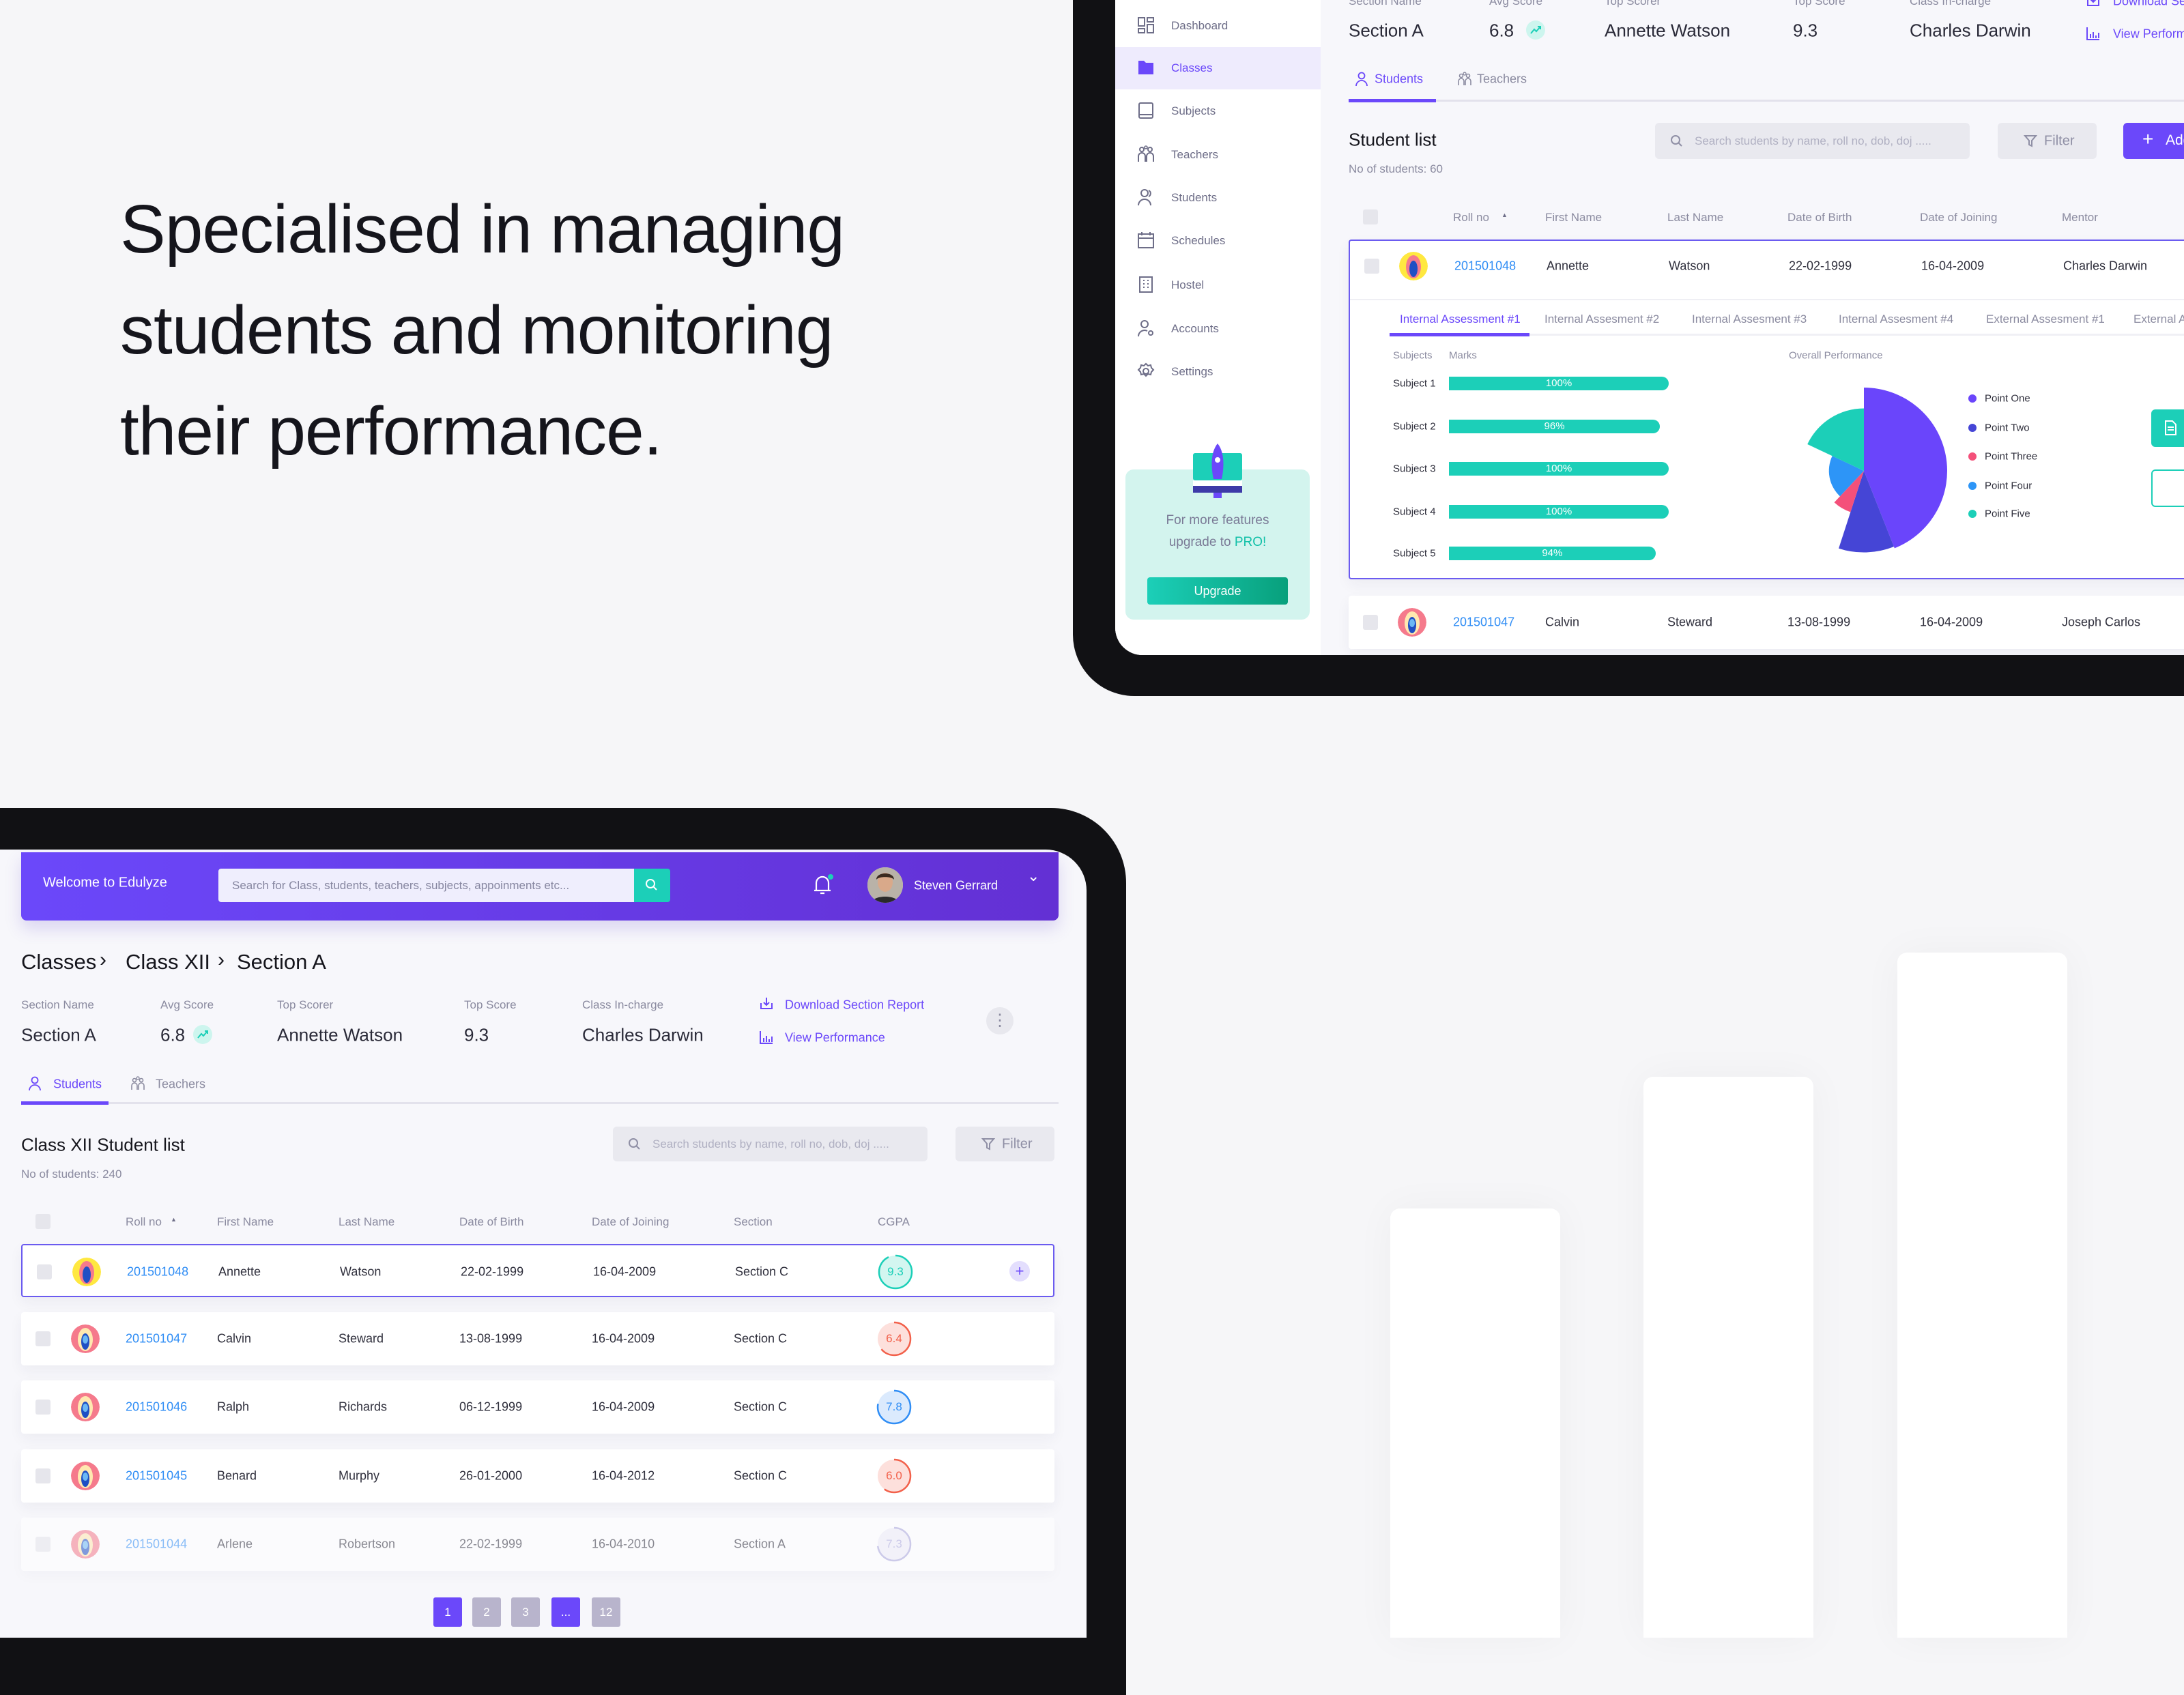 The height and width of the screenshot is (1695, 2184). What do you see at coordinates (1749, 319) in the screenshot?
I see `assessment-tab: Internal Assesment #3` at bounding box center [1749, 319].